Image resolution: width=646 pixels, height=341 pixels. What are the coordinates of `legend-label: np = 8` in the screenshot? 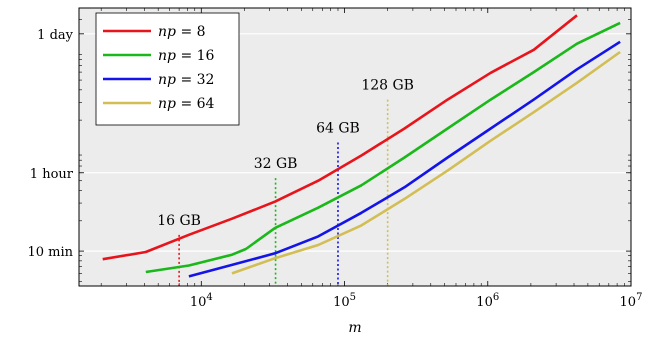 It's located at (182, 32).